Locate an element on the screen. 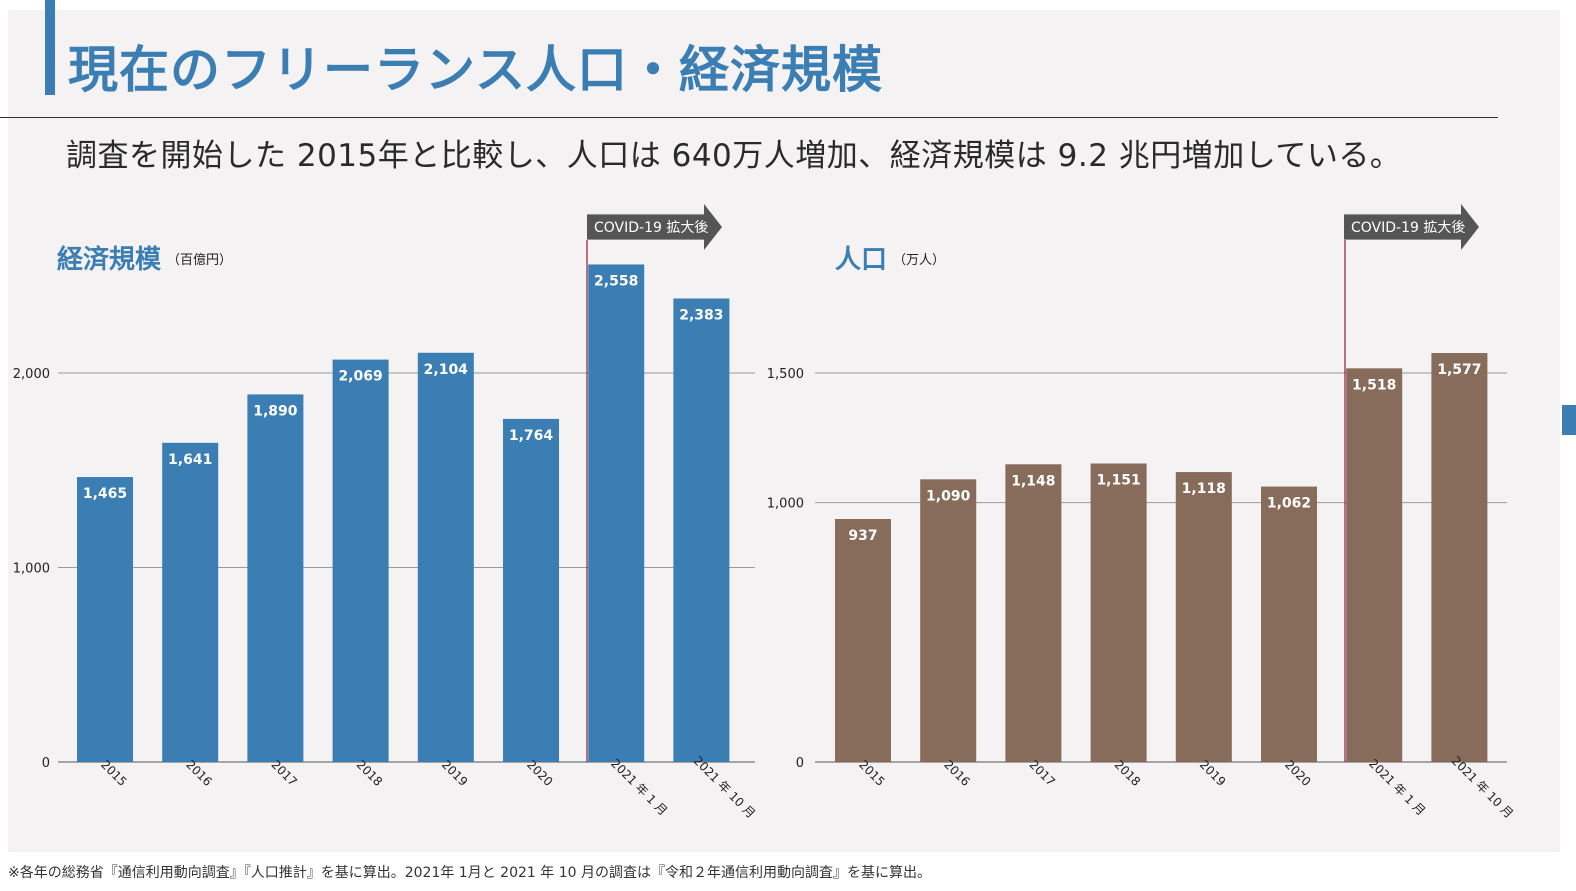 The image size is (1576, 891). chart-unit-population: （万人） is located at coordinates (919, 260).